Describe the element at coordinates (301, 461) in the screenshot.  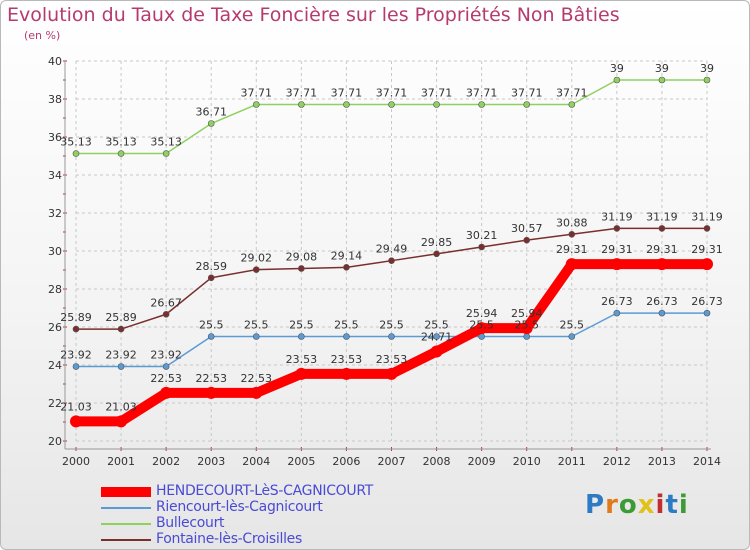
I see `x-tick-label: 2005` at that location.